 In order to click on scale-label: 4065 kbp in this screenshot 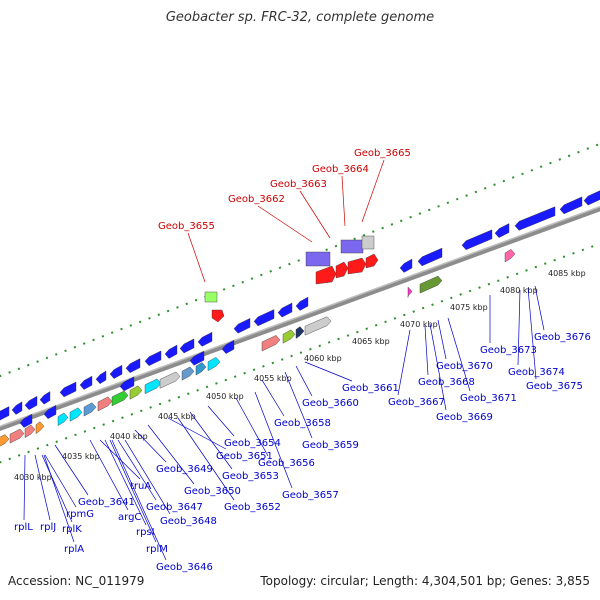, I will do `click(371, 341)`.